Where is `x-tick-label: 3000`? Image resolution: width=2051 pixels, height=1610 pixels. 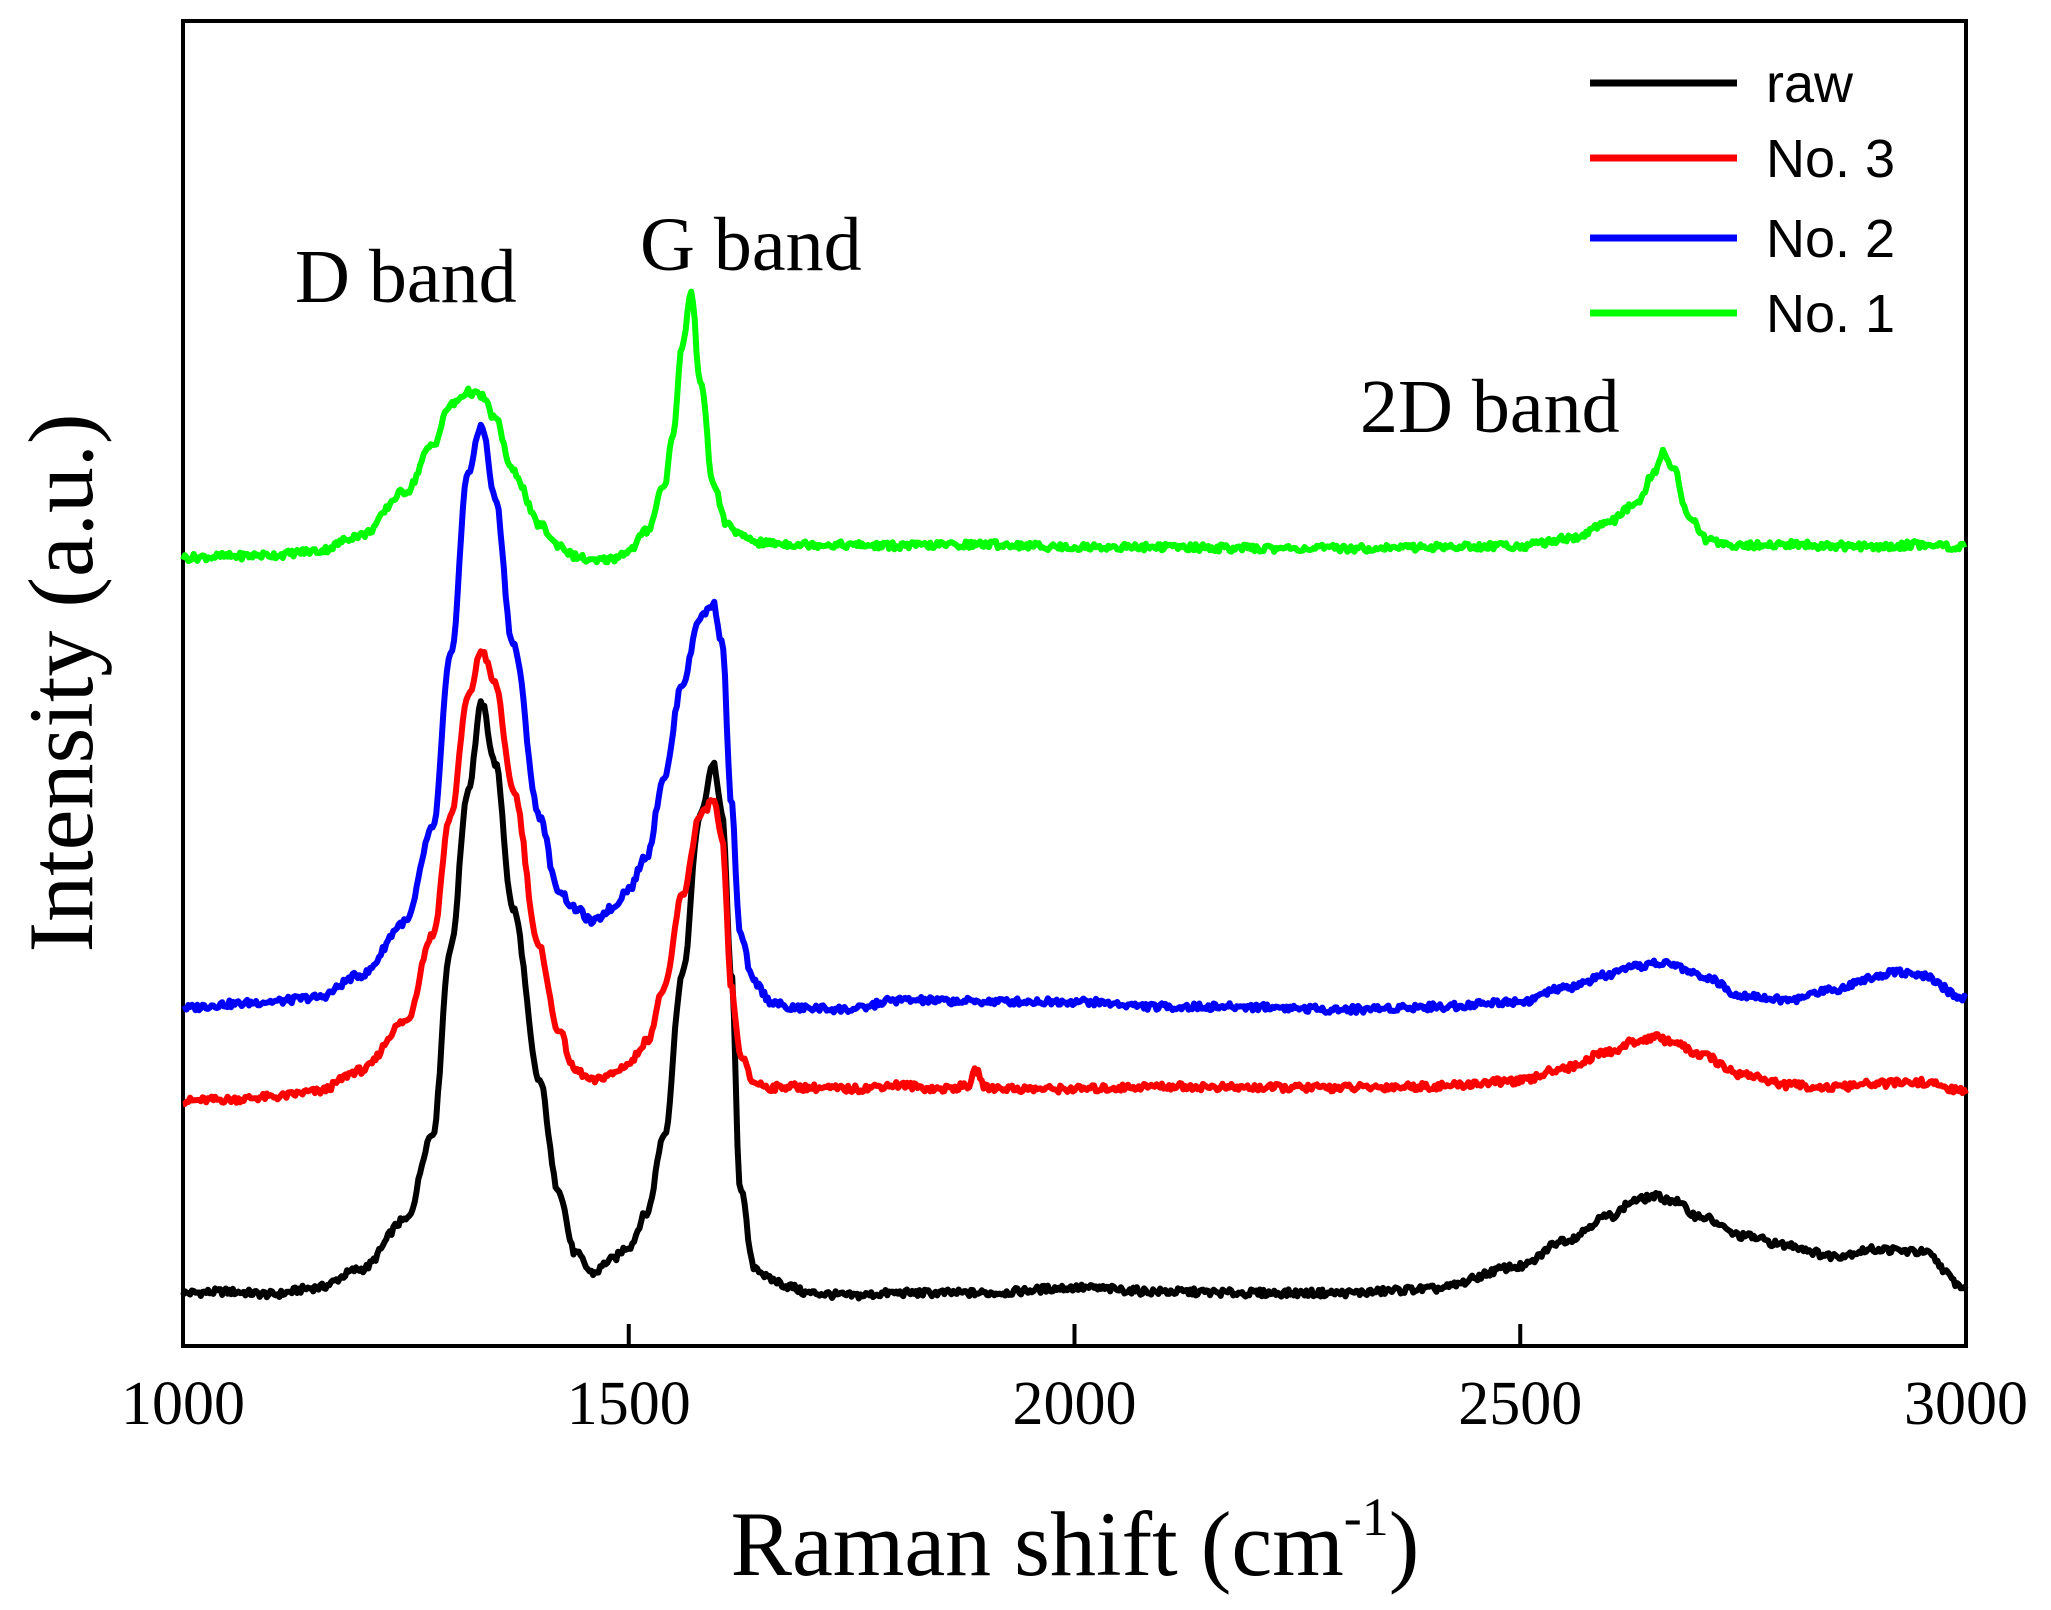 x-tick-label: 3000 is located at coordinates (1966, 1404).